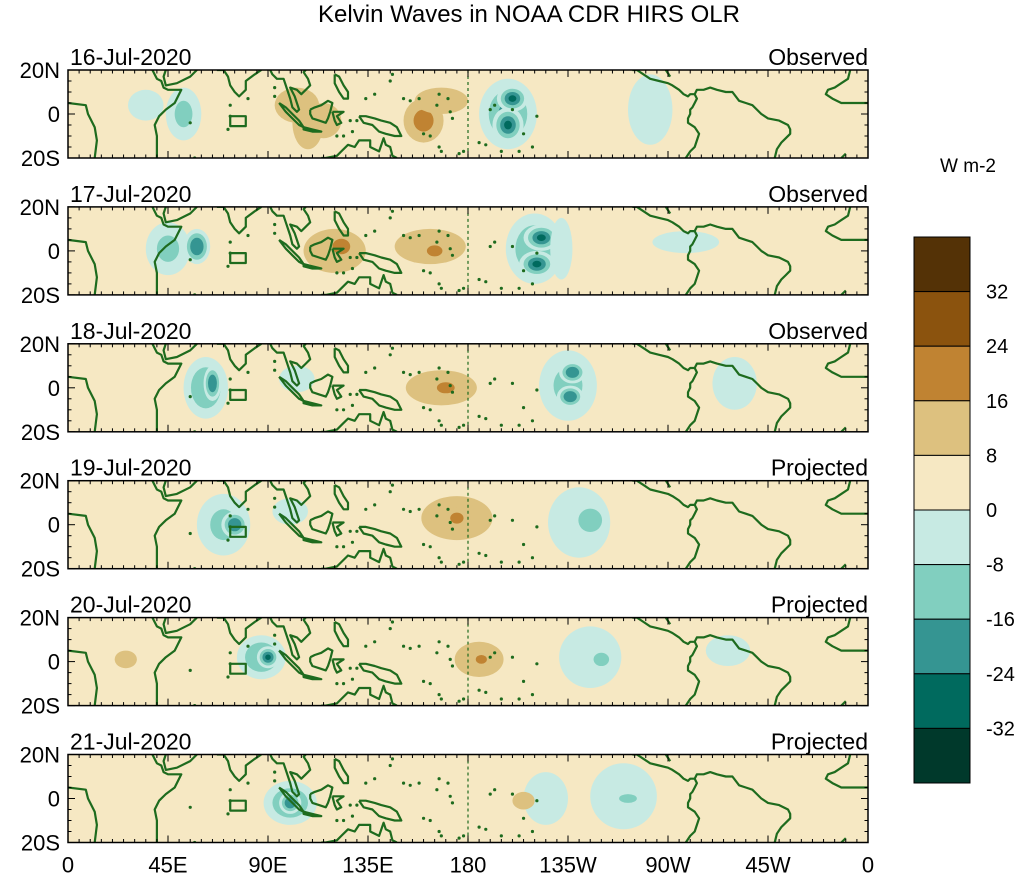 This screenshot has height=888, width=1021. I want to click on lon-tick-label: 45W, so click(767, 865).